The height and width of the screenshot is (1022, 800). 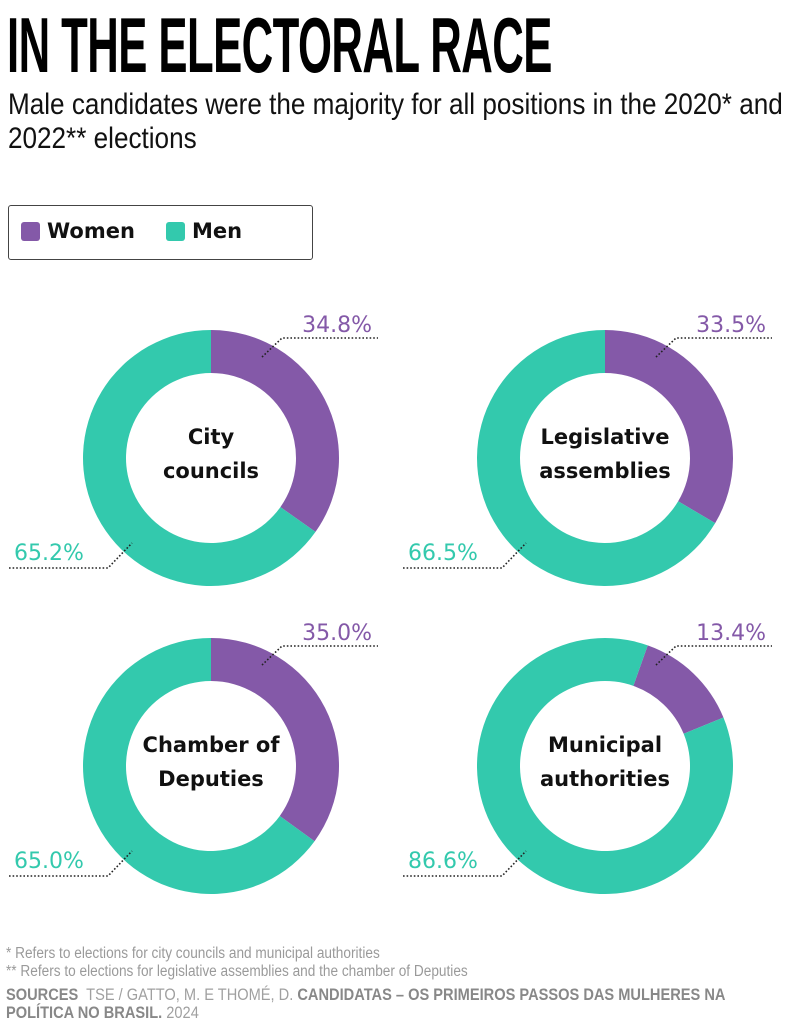 I want to click on pct-label-men: 65.0%, so click(x=49, y=861).